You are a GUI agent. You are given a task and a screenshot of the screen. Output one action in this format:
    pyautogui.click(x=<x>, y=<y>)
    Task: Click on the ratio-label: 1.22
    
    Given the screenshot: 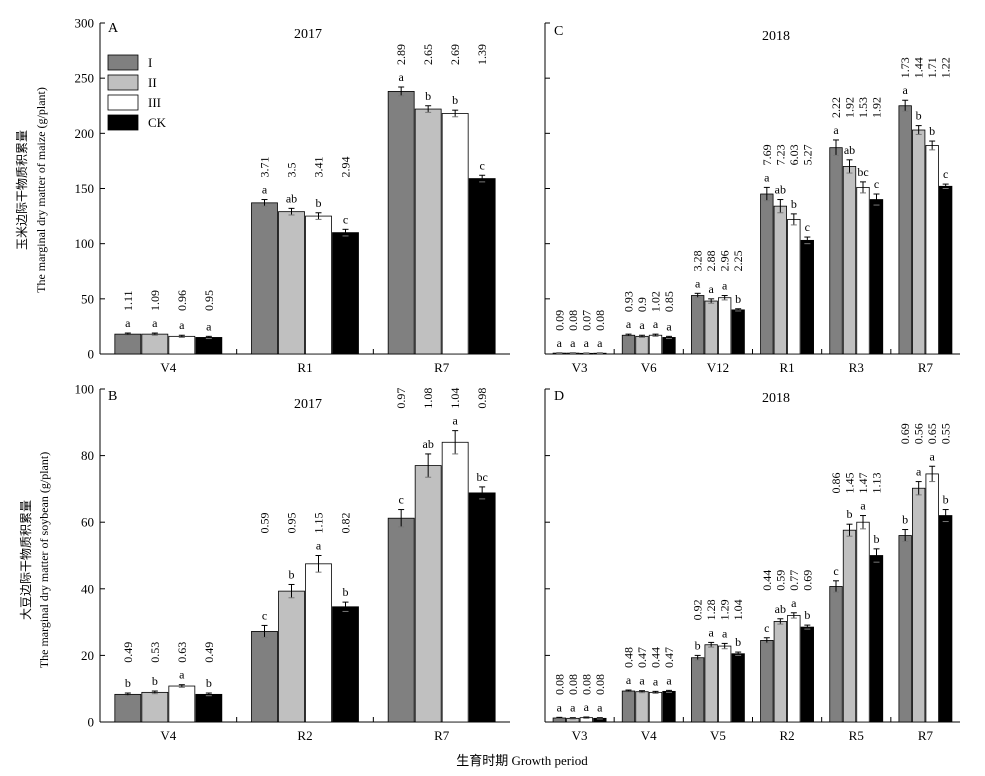 What is the action you would take?
    pyautogui.click(x=946, y=67)
    